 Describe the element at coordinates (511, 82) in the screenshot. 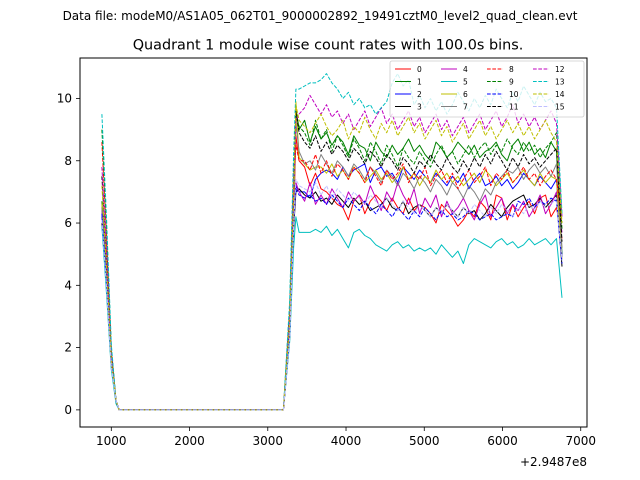

I see `legend-label: 9` at that location.